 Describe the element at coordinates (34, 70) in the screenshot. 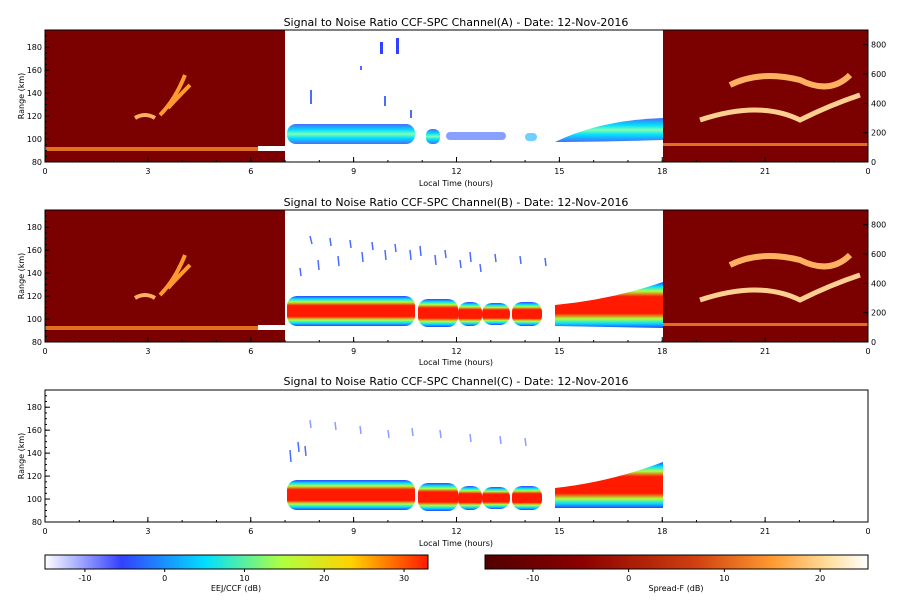

I see `panel-a-ytick-label: 160` at that location.